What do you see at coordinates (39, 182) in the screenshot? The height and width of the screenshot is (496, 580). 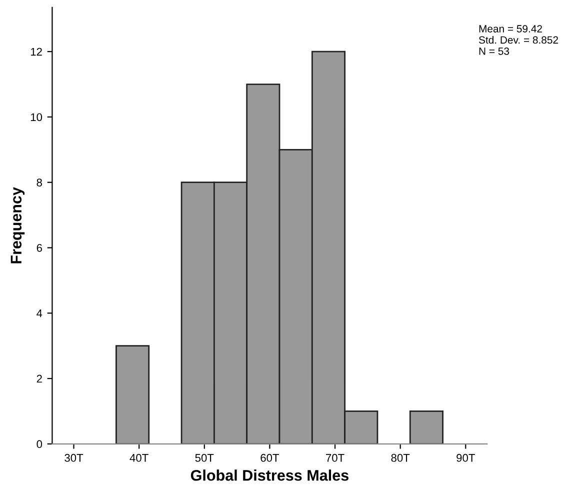 I see `y-tick-label: 8` at bounding box center [39, 182].